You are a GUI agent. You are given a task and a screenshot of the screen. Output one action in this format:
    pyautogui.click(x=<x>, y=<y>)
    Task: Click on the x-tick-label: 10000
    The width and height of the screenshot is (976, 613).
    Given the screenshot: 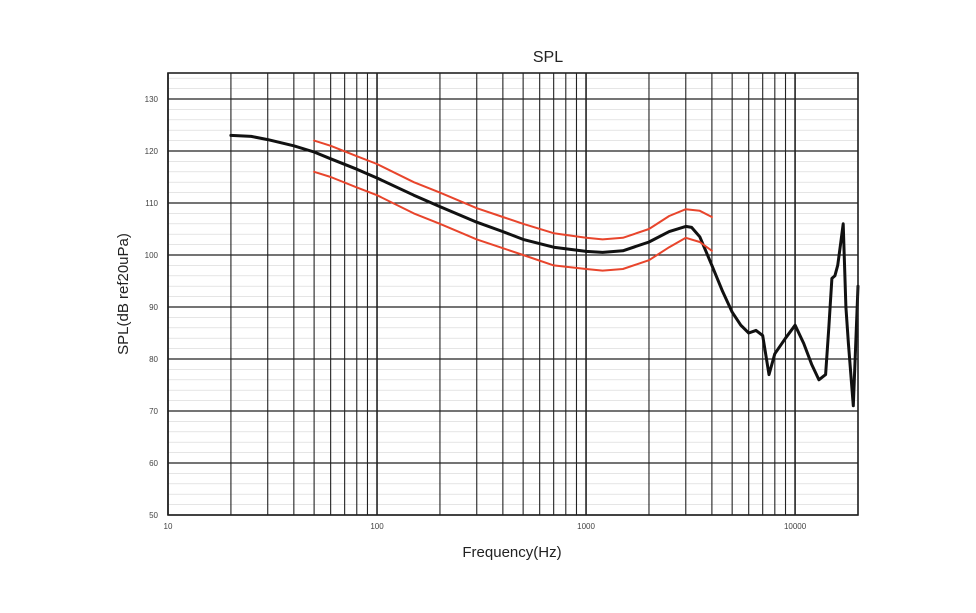 What is the action you would take?
    pyautogui.click(x=795, y=526)
    